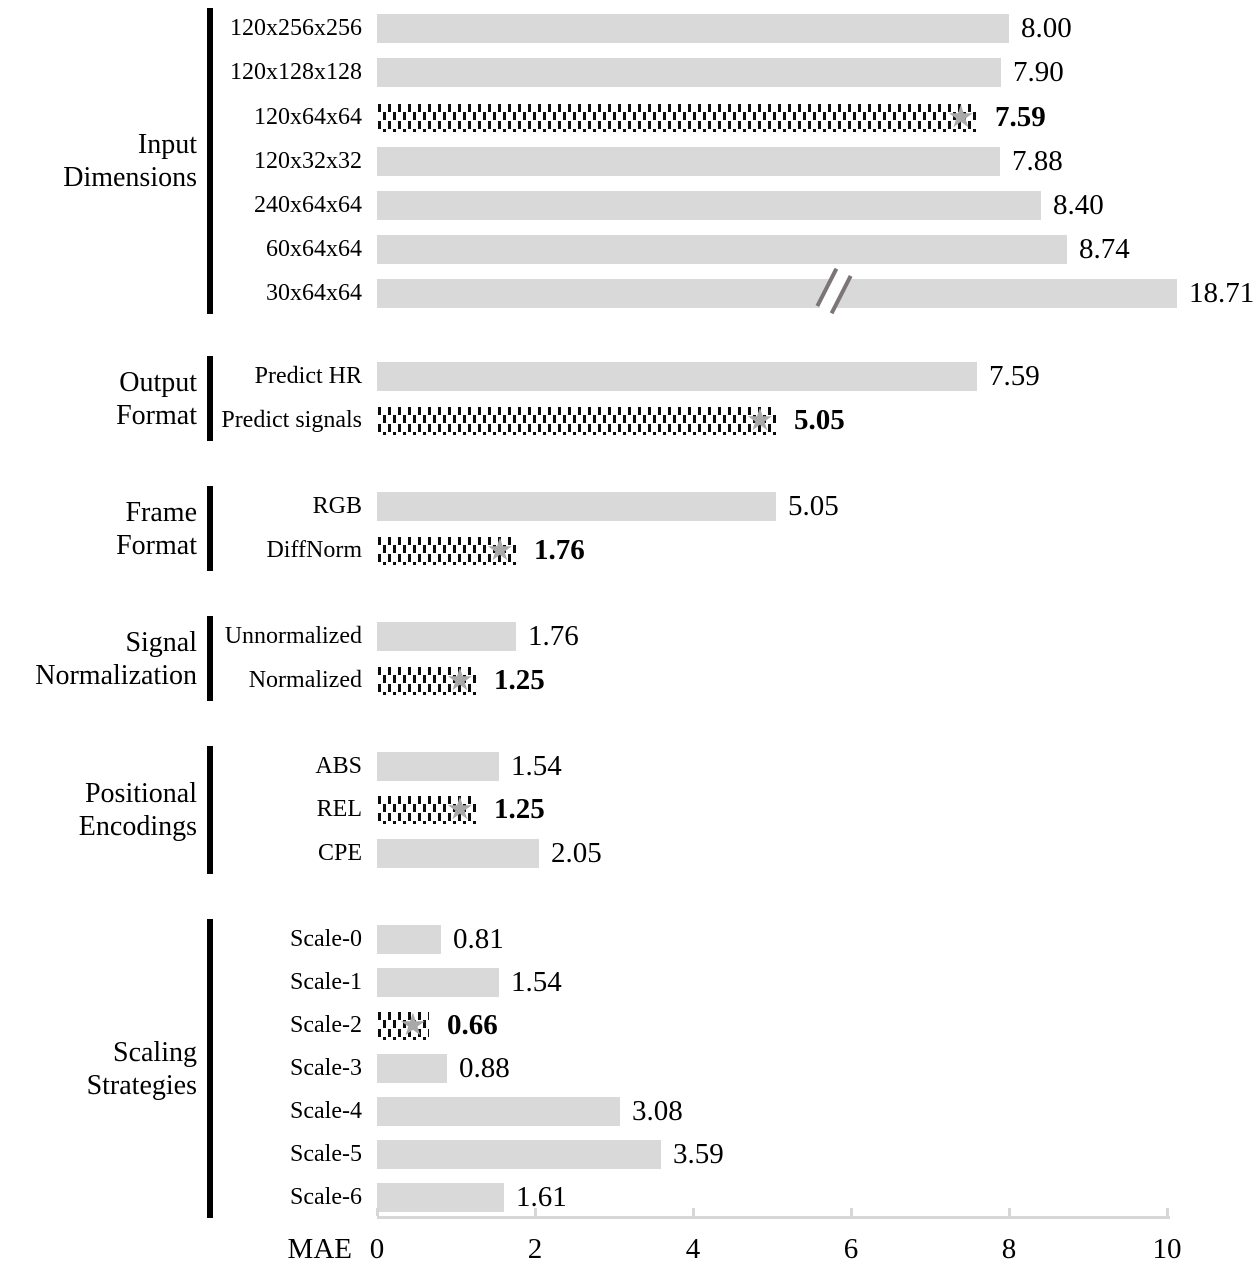 Image resolution: width=1258 pixels, height=1276 pixels. What do you see at coordinates (553, 636) in the screenshot?
I see `bar-value: 1.76` at bounding box center [553, 636].